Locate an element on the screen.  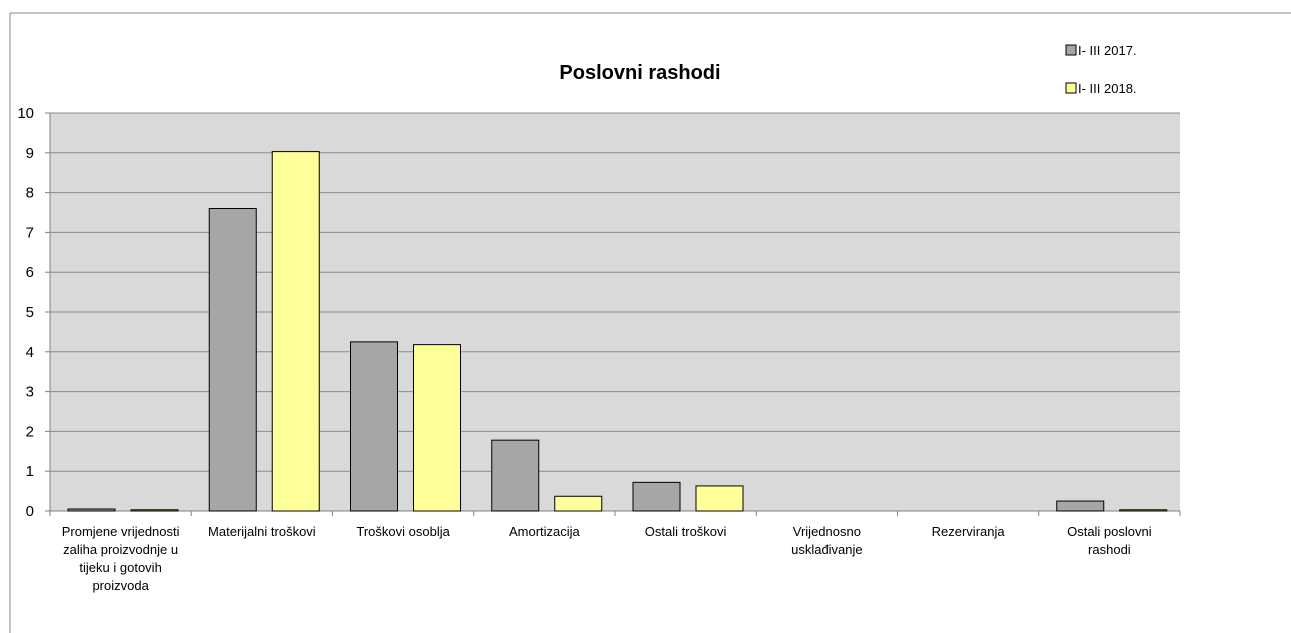
y-tick-label: 6 is located at coordinates (30, 272).